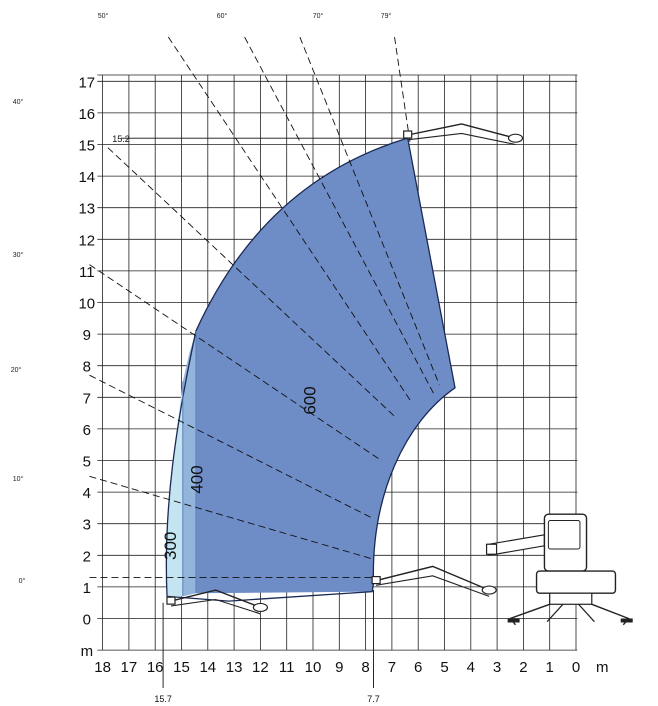 This screenshot has width=658, height=706. What do you see at coordinates (103, 16) in the screenshot?
I see `angle-label-50: 50°` at bounding box center [103, 16].